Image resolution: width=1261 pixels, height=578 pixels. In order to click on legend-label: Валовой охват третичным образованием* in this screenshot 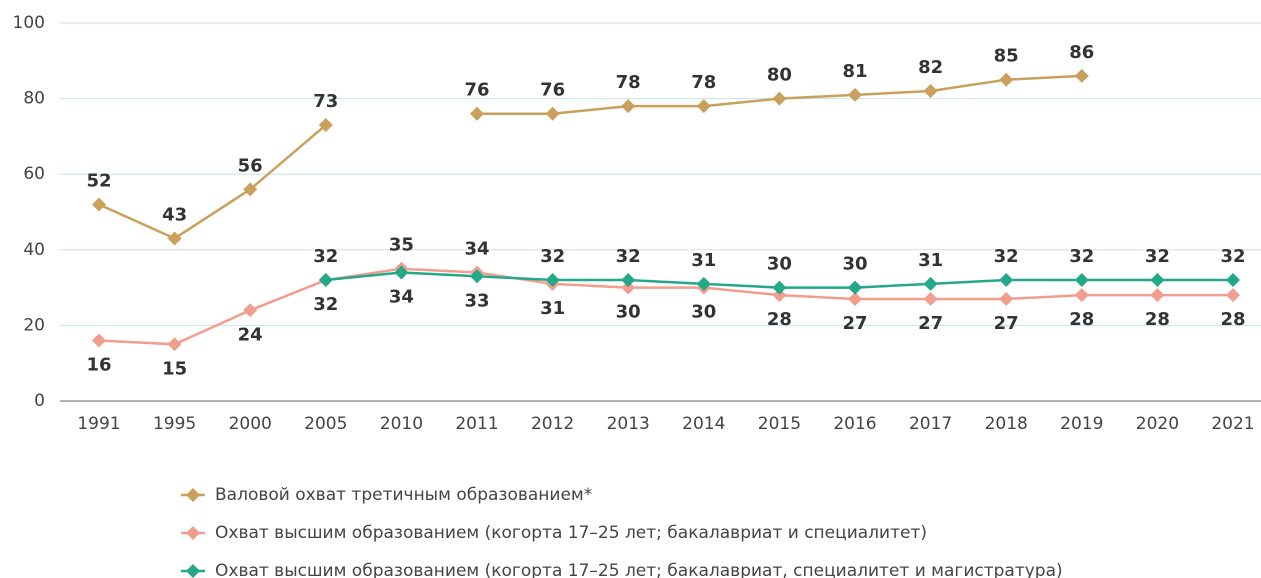, I will do `click(403, 495)`.